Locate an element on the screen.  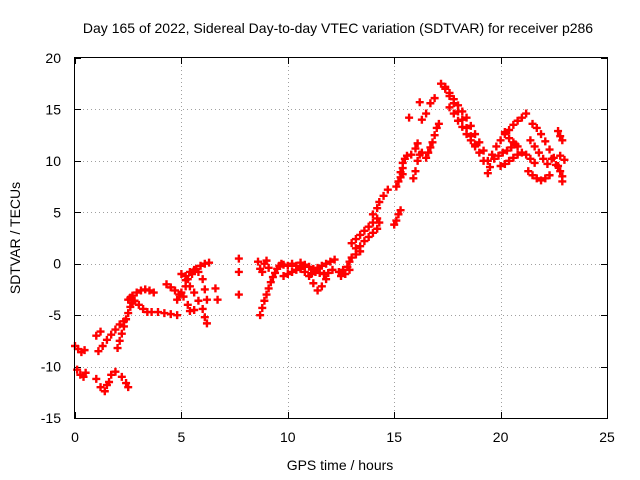
y-tick-label: 15 is located at coordinates (53, 109).